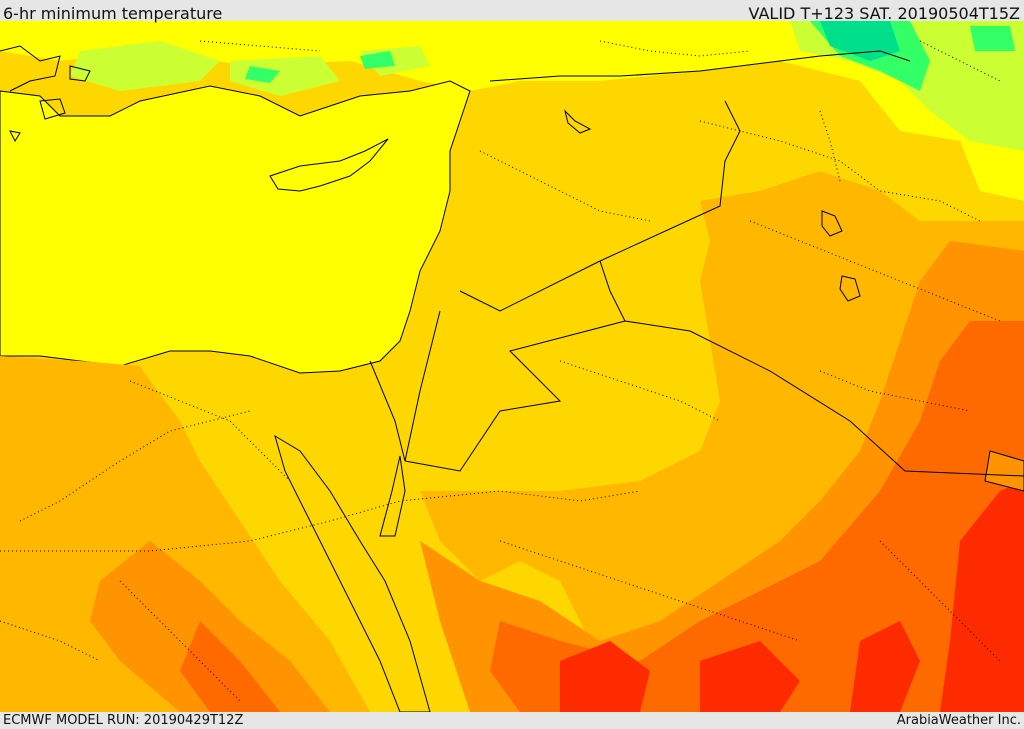 The width and height of the screenshot is (1024, 729). Describe the element at coordinates (850, 288) in the screenshot. I see `lake-milh` at that location.